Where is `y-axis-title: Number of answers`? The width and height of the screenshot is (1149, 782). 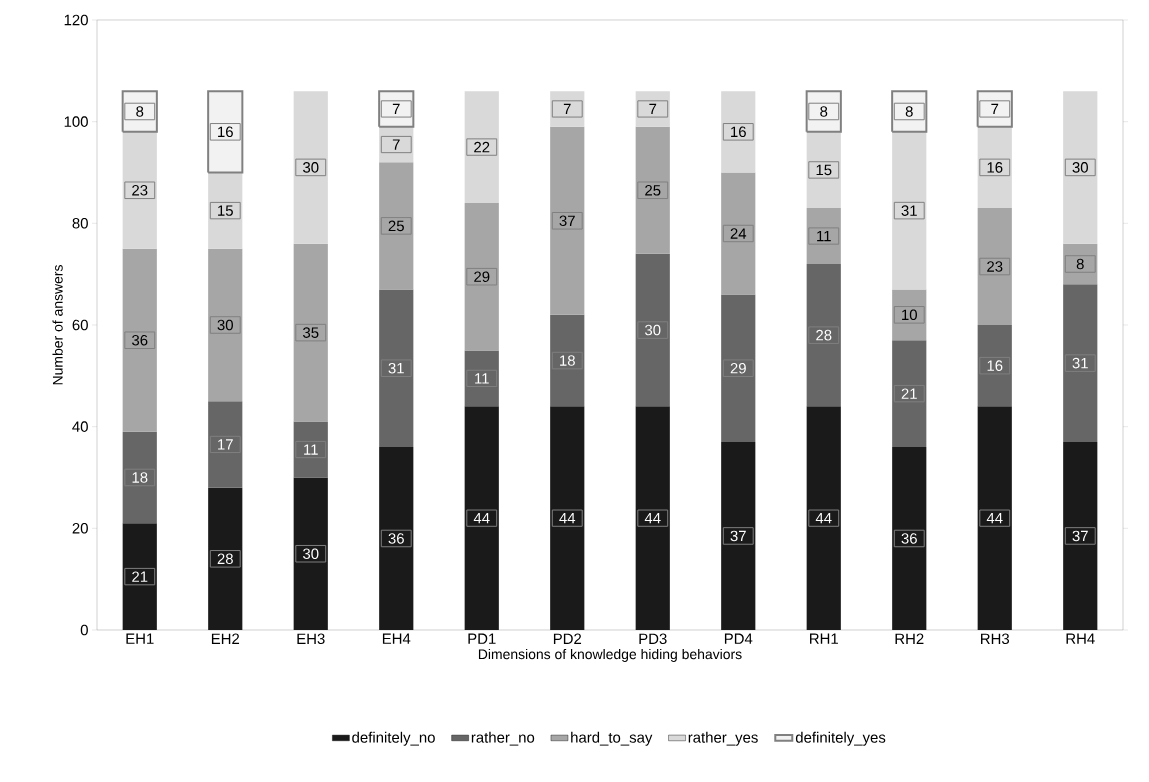
y-axis-title: Number of answers is located at coordinates (57, 325).